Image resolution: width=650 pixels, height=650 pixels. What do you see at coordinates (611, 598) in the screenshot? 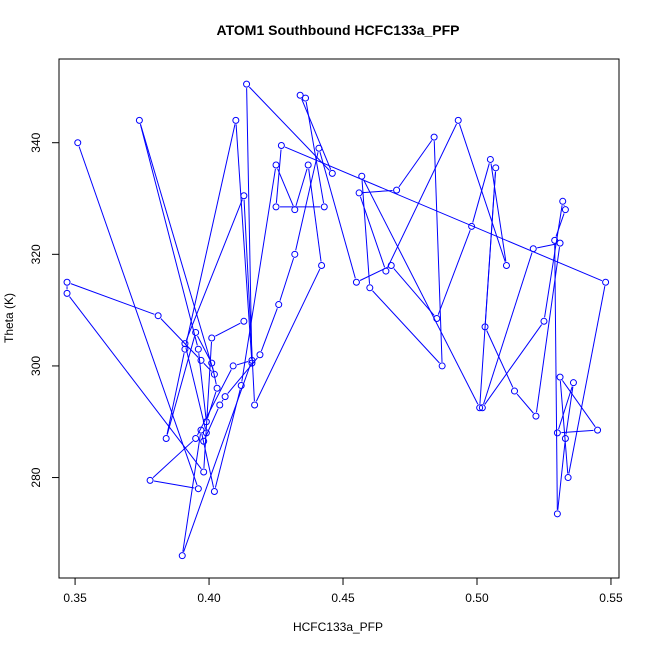
I see `x-tick-label: 0.55` at bounding box center [611, 598].